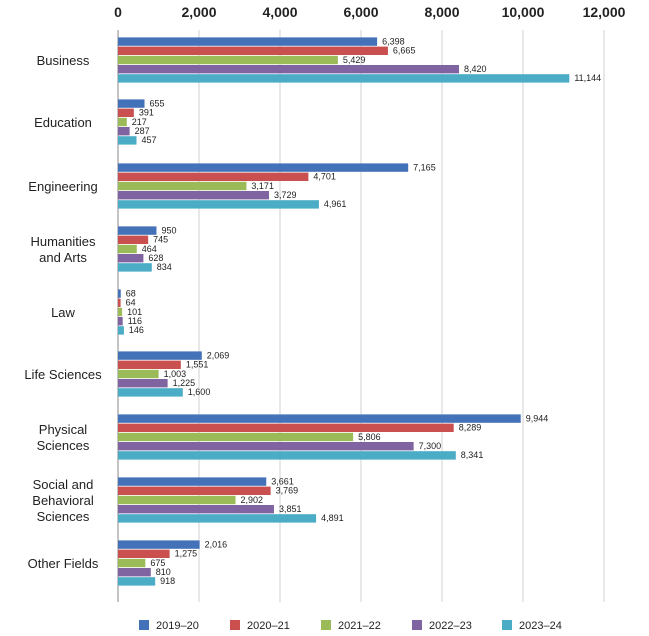 The width and height of the screenshot is (649, 636). I want to click on bar-value-label: 3,851, so click(290, 509).